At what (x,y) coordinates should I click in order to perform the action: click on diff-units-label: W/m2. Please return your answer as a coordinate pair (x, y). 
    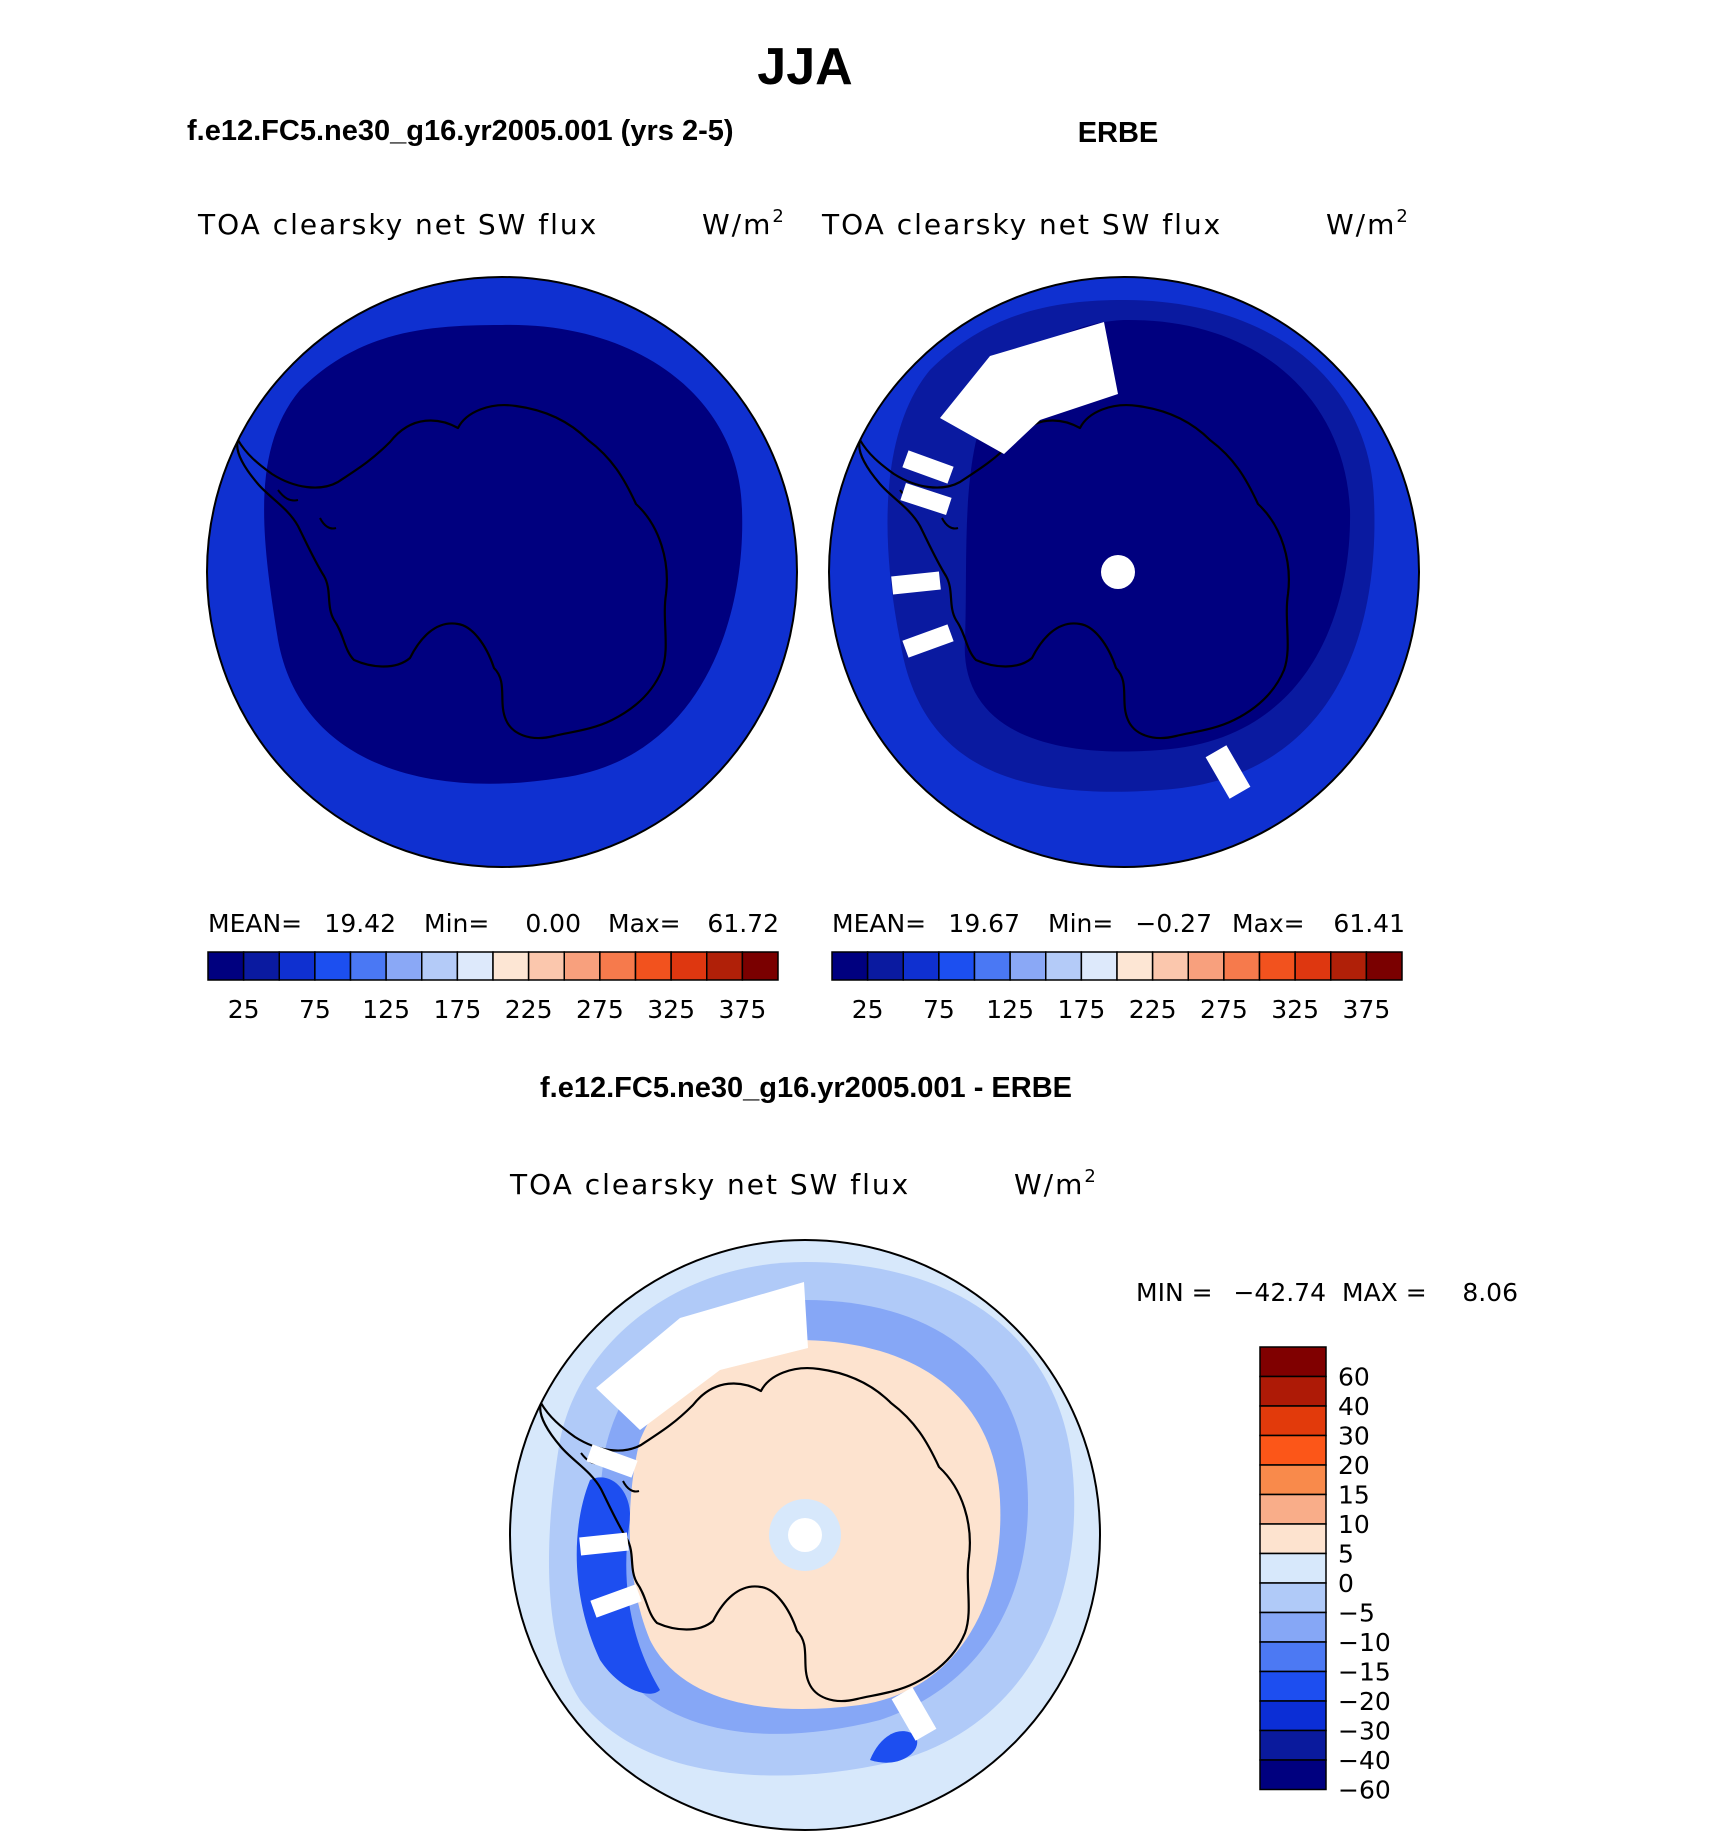
    Looking at the image, I should click on (1056, 1183).